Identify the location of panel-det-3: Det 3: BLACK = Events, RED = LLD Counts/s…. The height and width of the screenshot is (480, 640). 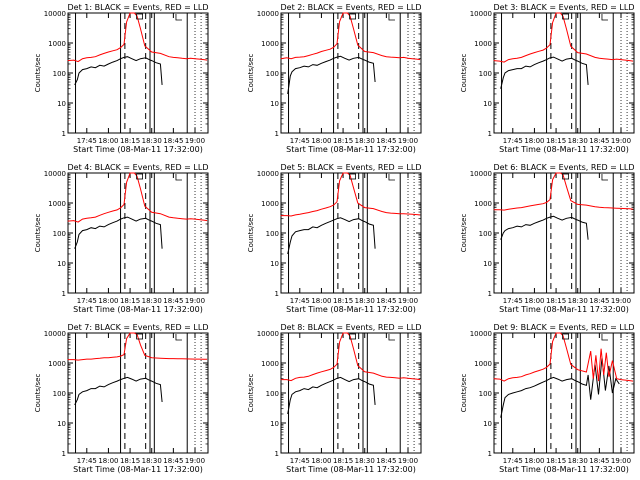
(547, 78).